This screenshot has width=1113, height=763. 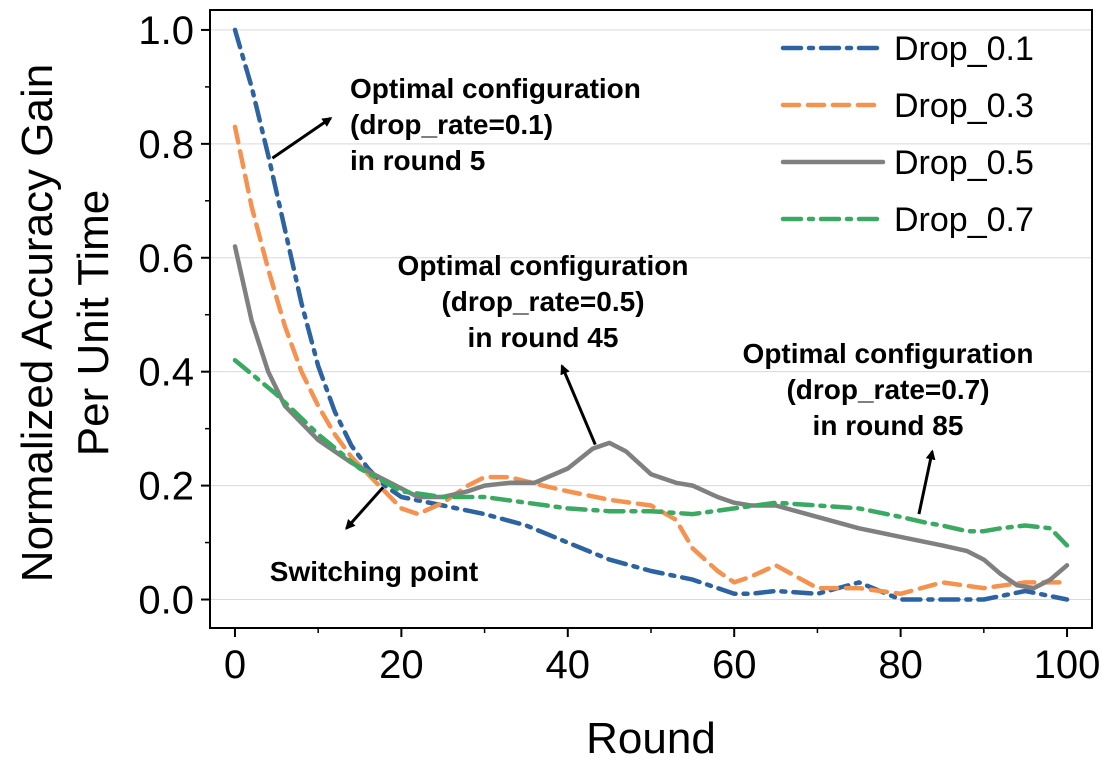 I want to click on annotation-text: (drop_rate=0.1), so click(x=451, y=124).